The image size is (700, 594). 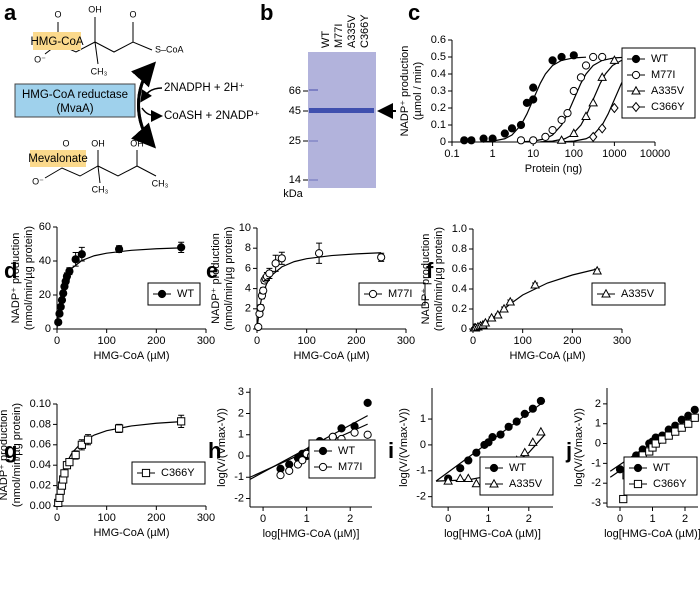 I want to click on y-axis-label: log(V/(Vmax-V)), so click(x=579, y=447).